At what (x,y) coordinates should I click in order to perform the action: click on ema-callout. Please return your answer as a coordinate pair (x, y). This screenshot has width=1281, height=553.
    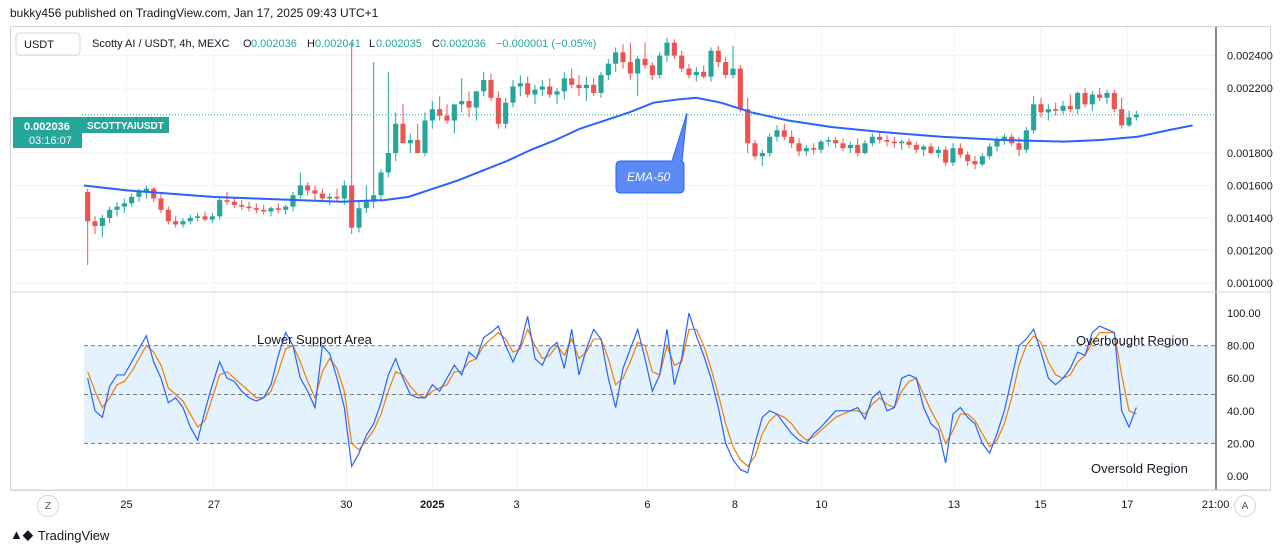
    Looking at the image, I should click on (651, 153).